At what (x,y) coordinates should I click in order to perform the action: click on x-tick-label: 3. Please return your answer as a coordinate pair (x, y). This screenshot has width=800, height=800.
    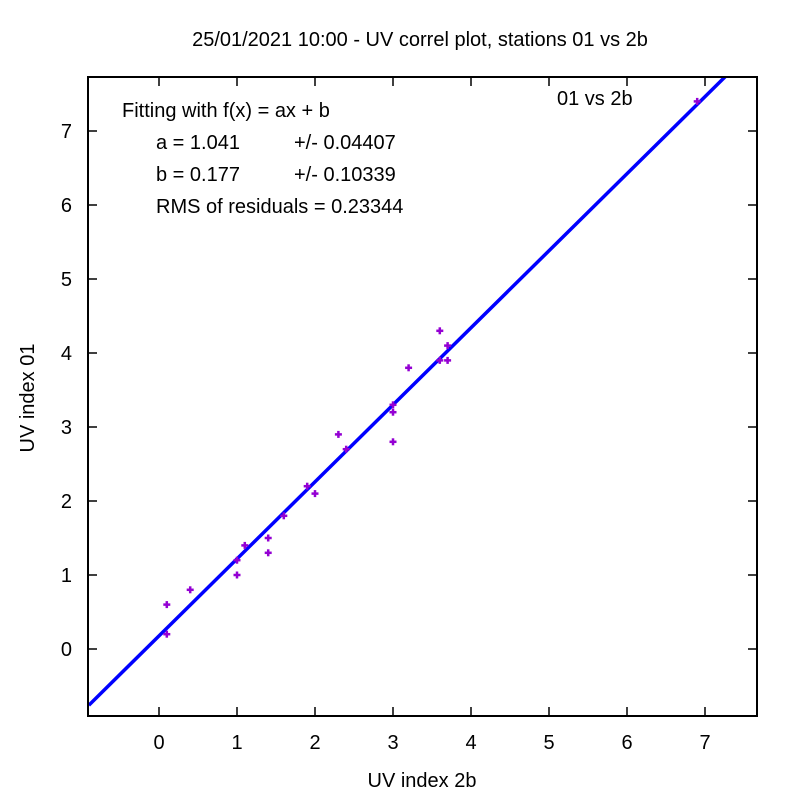
    Looking at the image, I should click on (392, 743).